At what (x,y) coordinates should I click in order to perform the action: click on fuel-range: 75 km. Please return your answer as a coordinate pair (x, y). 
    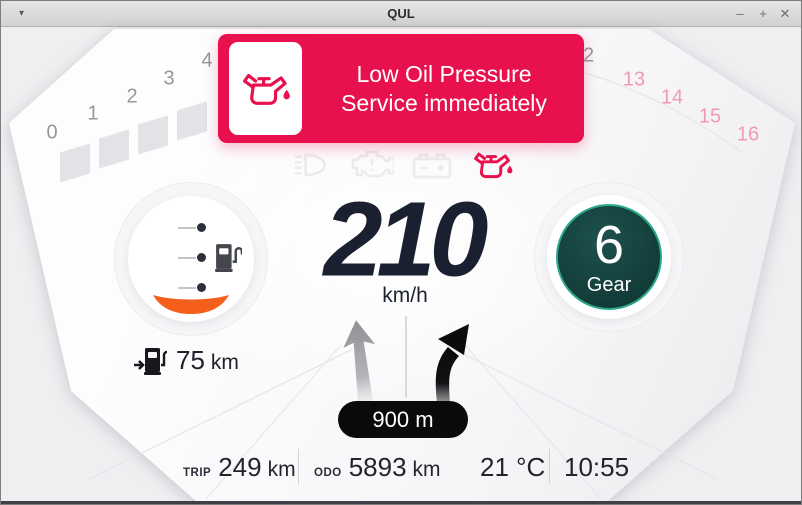
    Looking at the image, I should click on (186, 360).